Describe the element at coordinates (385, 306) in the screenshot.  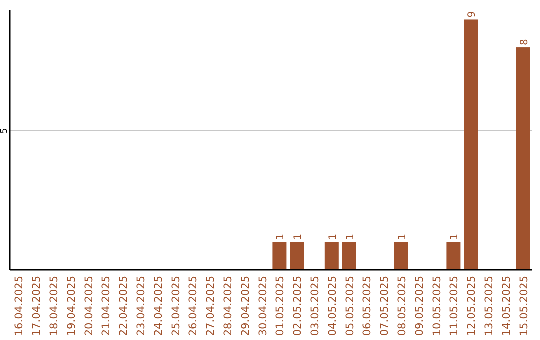
I see `x-tick-label: 07.05.2025` at that location.